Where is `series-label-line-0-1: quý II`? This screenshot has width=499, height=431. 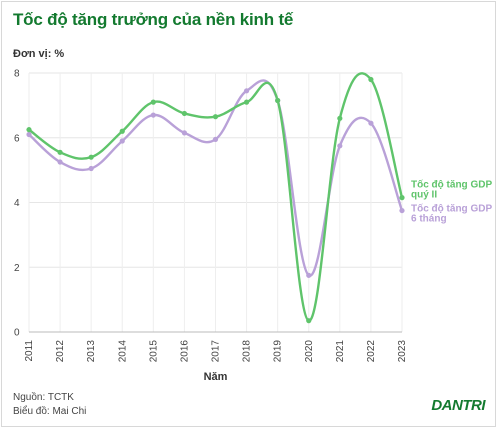
series-label-line-0-1: quý II is located at coordinates (424, 195).